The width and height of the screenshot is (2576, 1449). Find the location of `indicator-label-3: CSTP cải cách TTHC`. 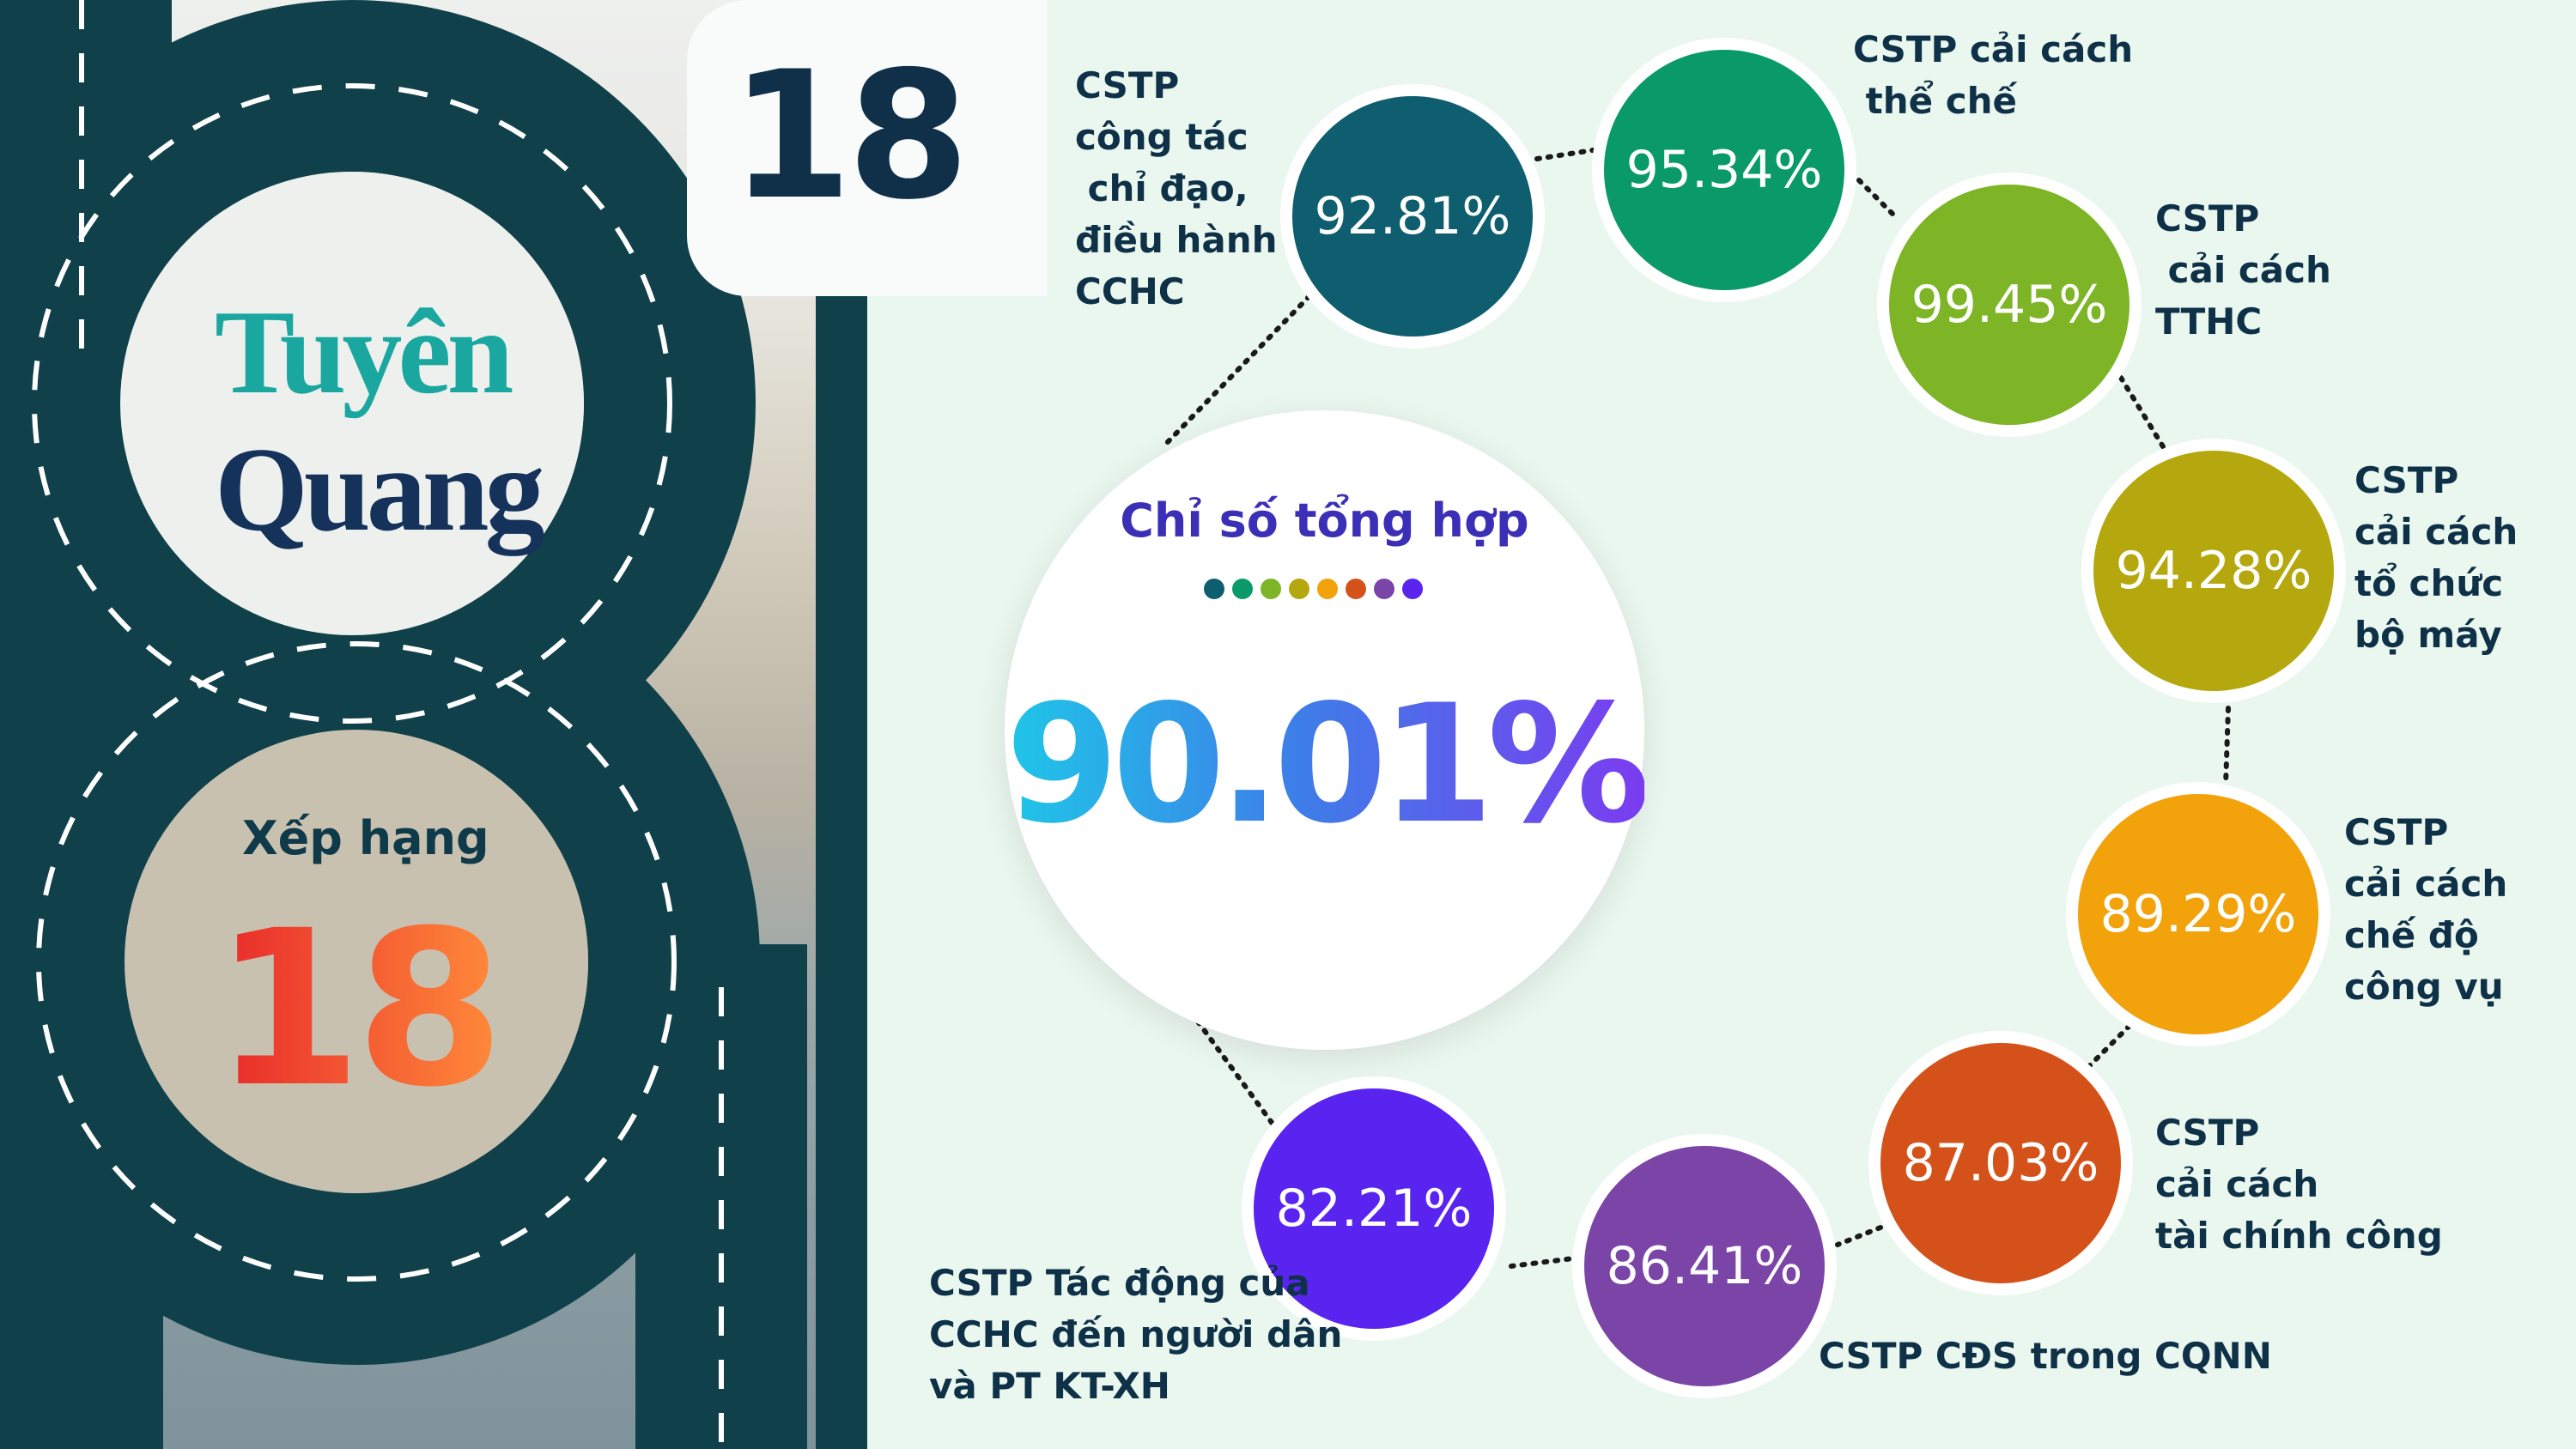

indicator-label-3: CSTP cải cách TTHC is located at coordinates (2243, 270).